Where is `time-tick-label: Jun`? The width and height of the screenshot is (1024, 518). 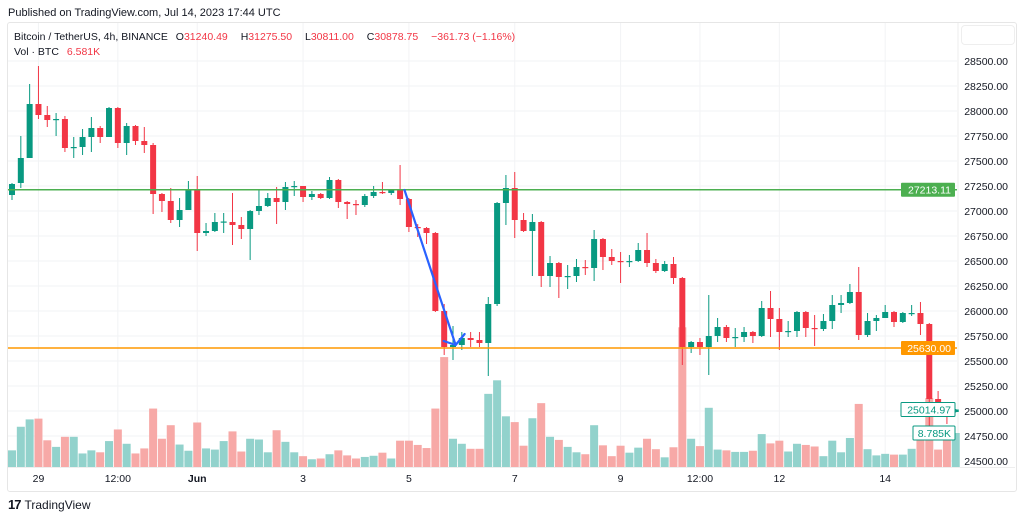
time-tick-label: Jun is located at coordinates (197, 479).